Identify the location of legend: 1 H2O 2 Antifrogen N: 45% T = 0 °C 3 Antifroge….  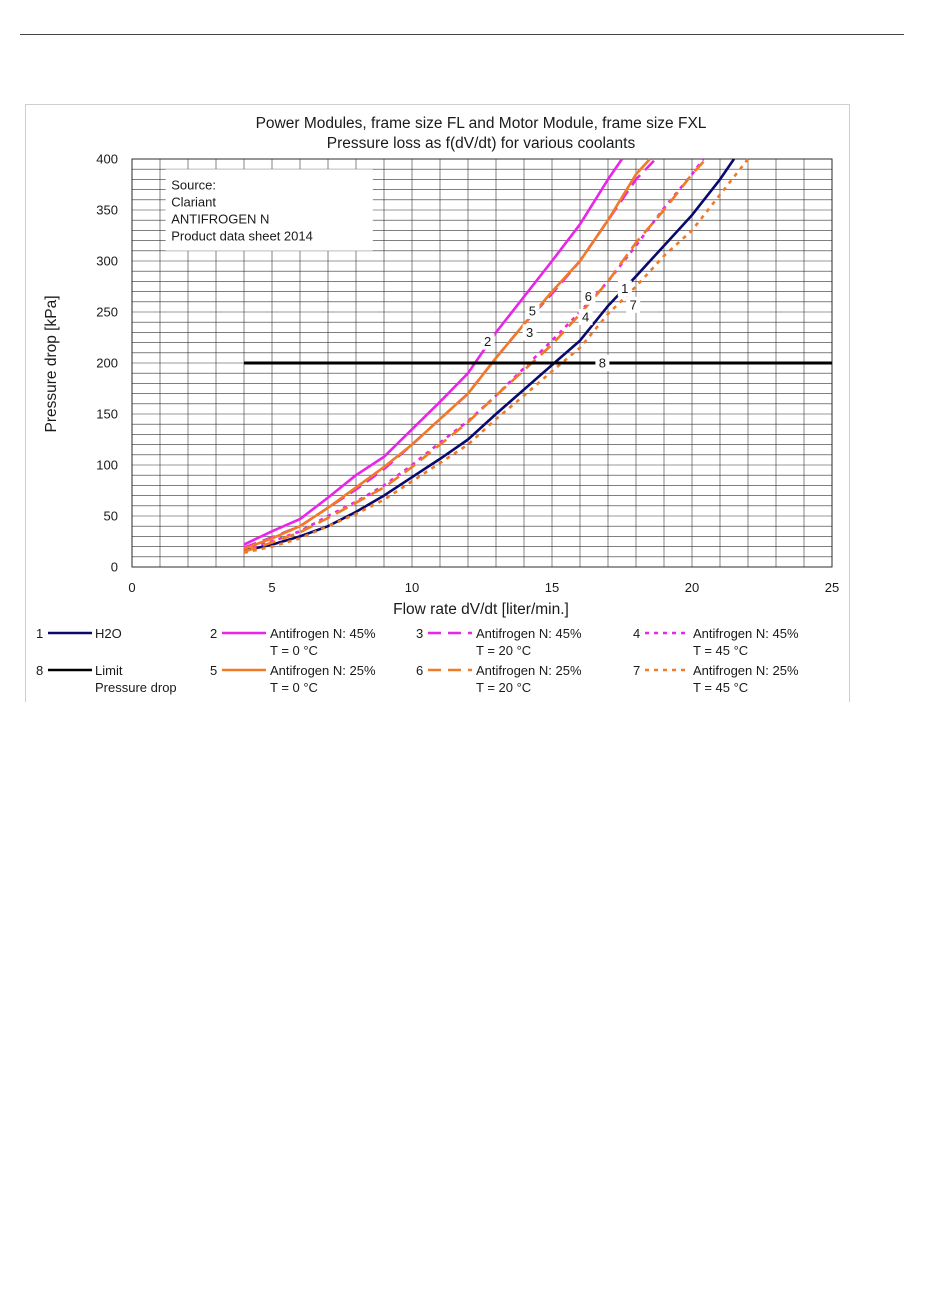
(417, 660).